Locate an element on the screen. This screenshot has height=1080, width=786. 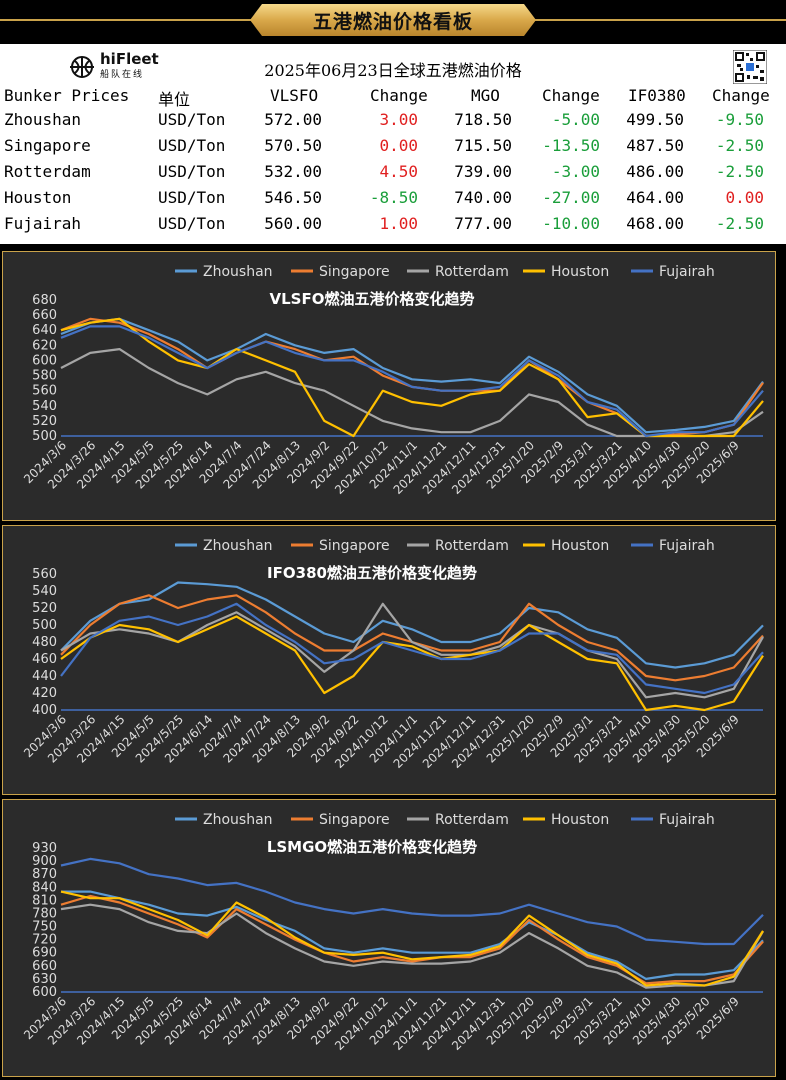
legend-item: Rotterdam is located at coordinates (458, 272).